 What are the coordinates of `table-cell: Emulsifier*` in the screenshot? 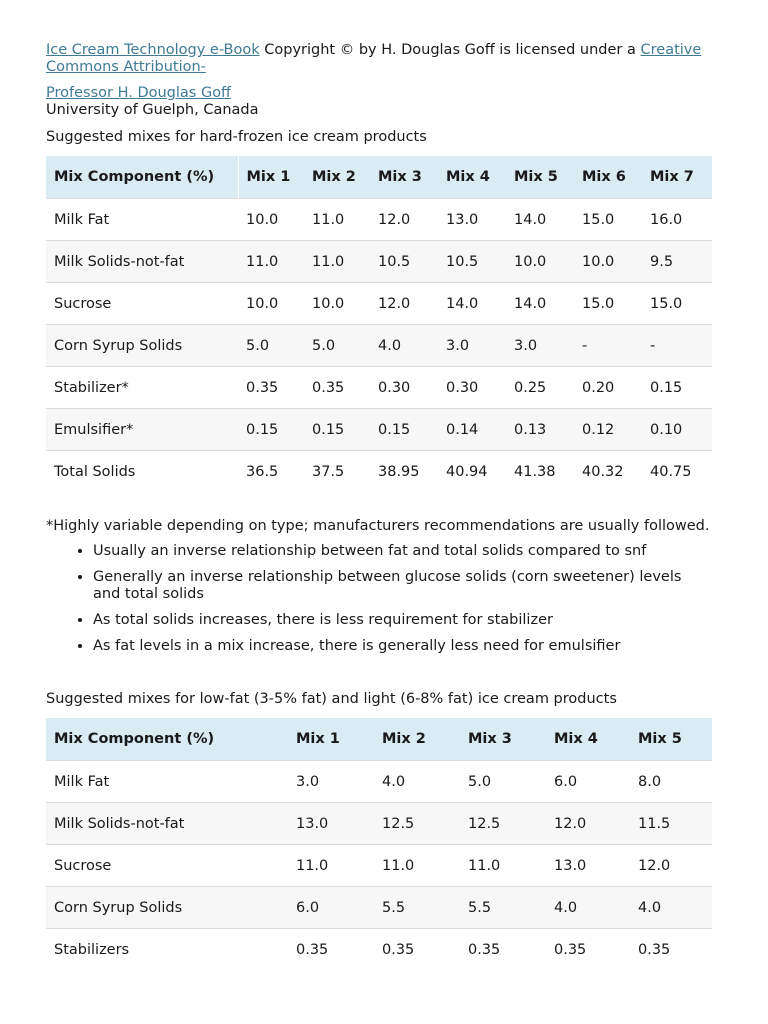 It's located at (142, 429).